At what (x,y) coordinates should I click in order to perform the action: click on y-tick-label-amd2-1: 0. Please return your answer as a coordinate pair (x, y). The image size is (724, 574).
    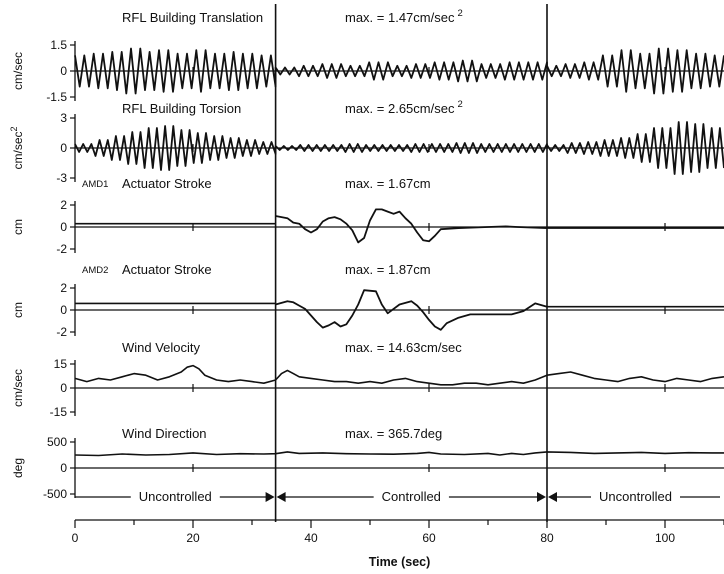
    Looking at the image, I should click on (63, 310).